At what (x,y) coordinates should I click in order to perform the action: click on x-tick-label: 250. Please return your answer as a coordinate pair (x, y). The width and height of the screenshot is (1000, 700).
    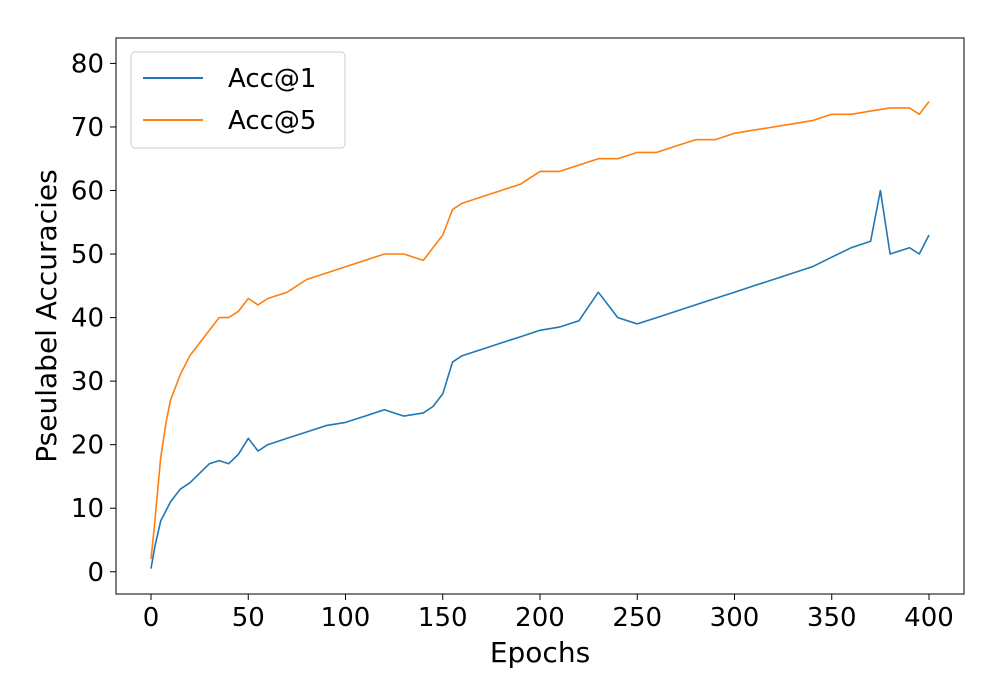
    Looking at the image, I should click on (637, 618).